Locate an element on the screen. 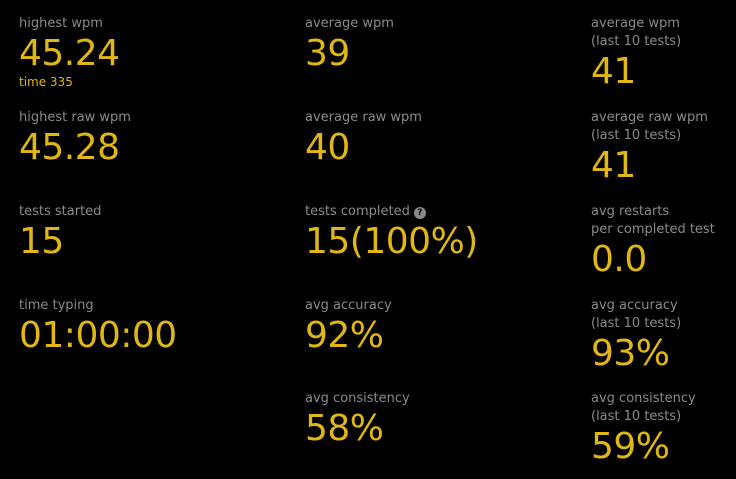  stat-label: tests completed is located at coordinates (357, 211).